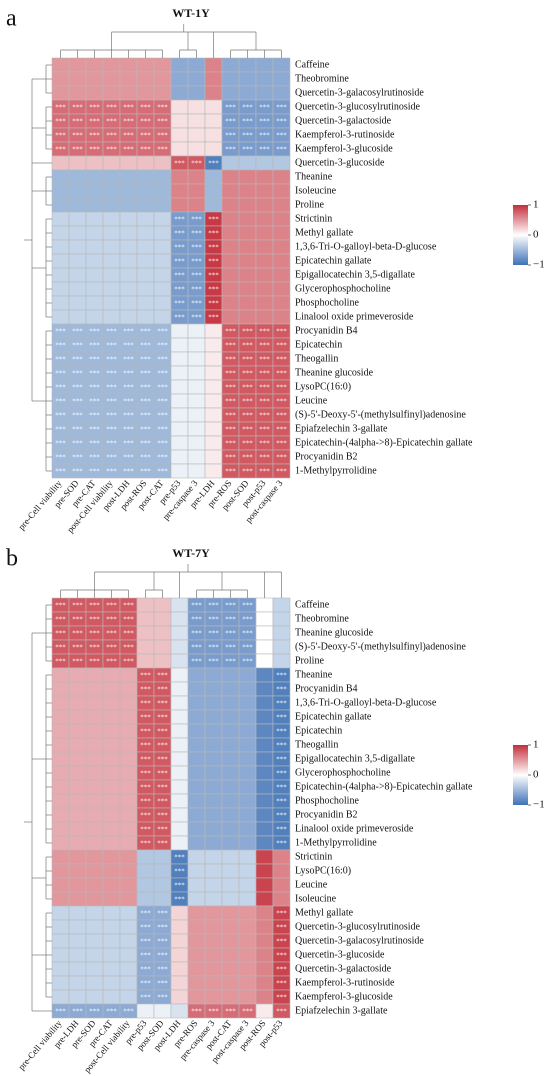 The width and height of the screenshot is (550, 1076). Describe the element at coordinates (355, 274) in the screenshot. I see `row-label: Epigallocatechin 3,5-digallate` at that location.